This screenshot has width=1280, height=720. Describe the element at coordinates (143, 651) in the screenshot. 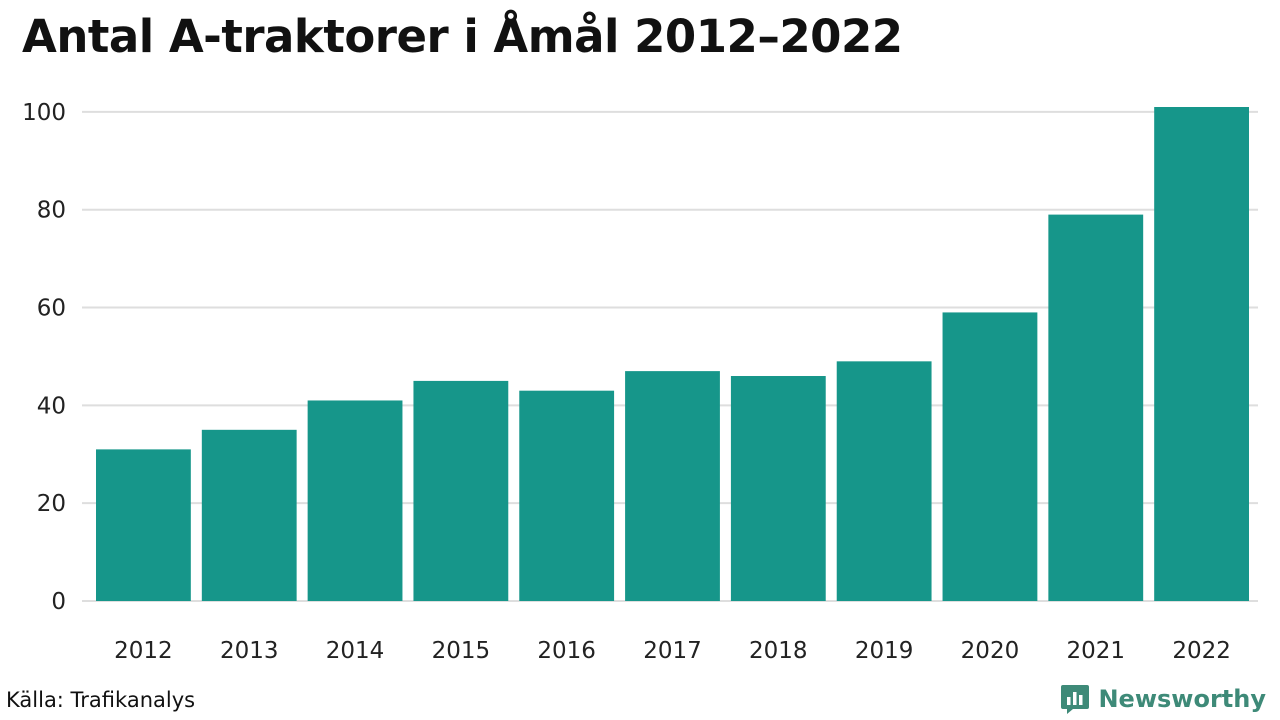

I see `x-tick-label: 2012` at that location.